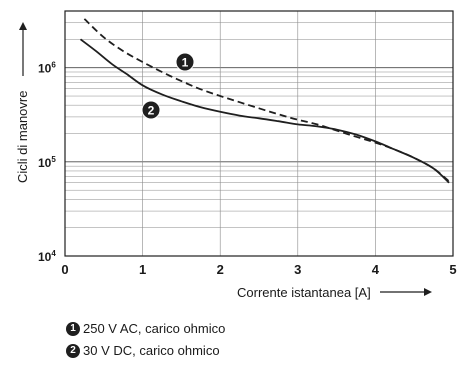 This screenshot has height=367, width=462. Describe the element at coordinates (428, 292) in the screenshot. I see `x-axis-arrowhead` at that location.